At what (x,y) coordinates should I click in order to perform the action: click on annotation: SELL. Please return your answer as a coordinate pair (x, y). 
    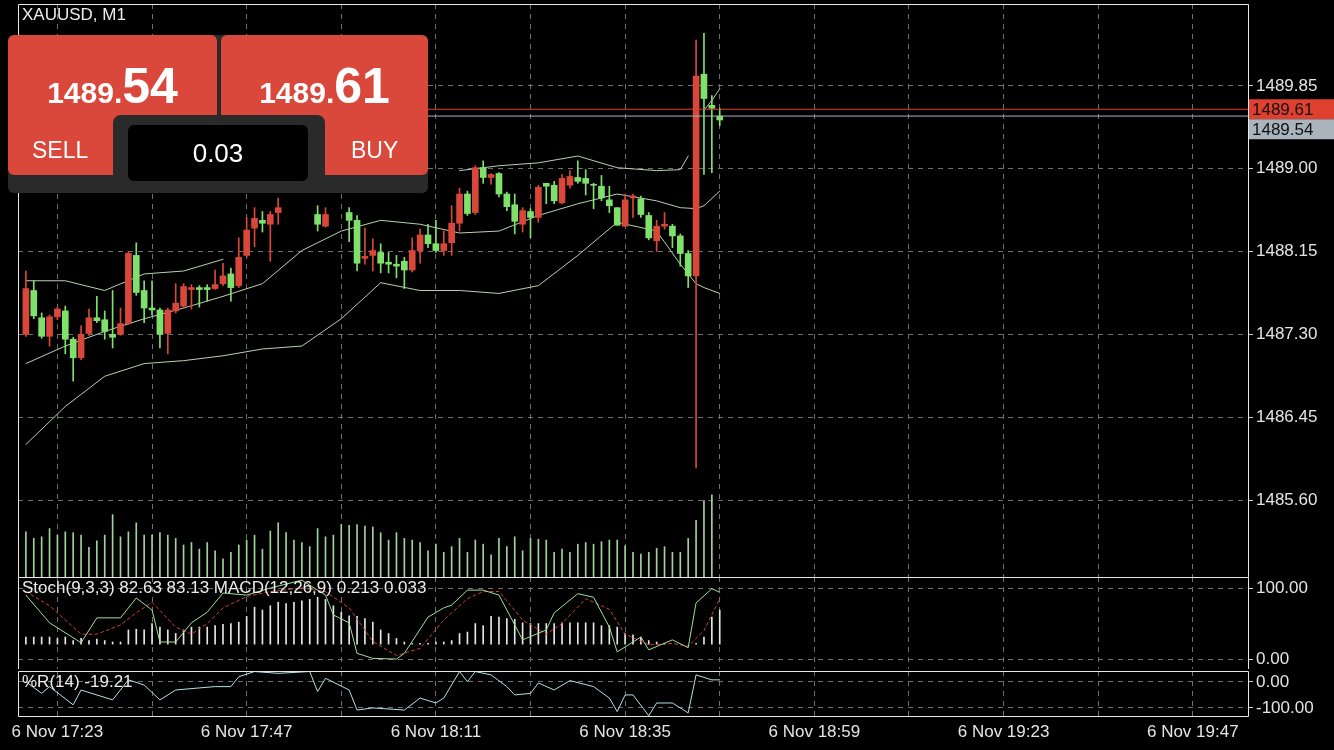
    Looking at the image, I should click on (60, 150).